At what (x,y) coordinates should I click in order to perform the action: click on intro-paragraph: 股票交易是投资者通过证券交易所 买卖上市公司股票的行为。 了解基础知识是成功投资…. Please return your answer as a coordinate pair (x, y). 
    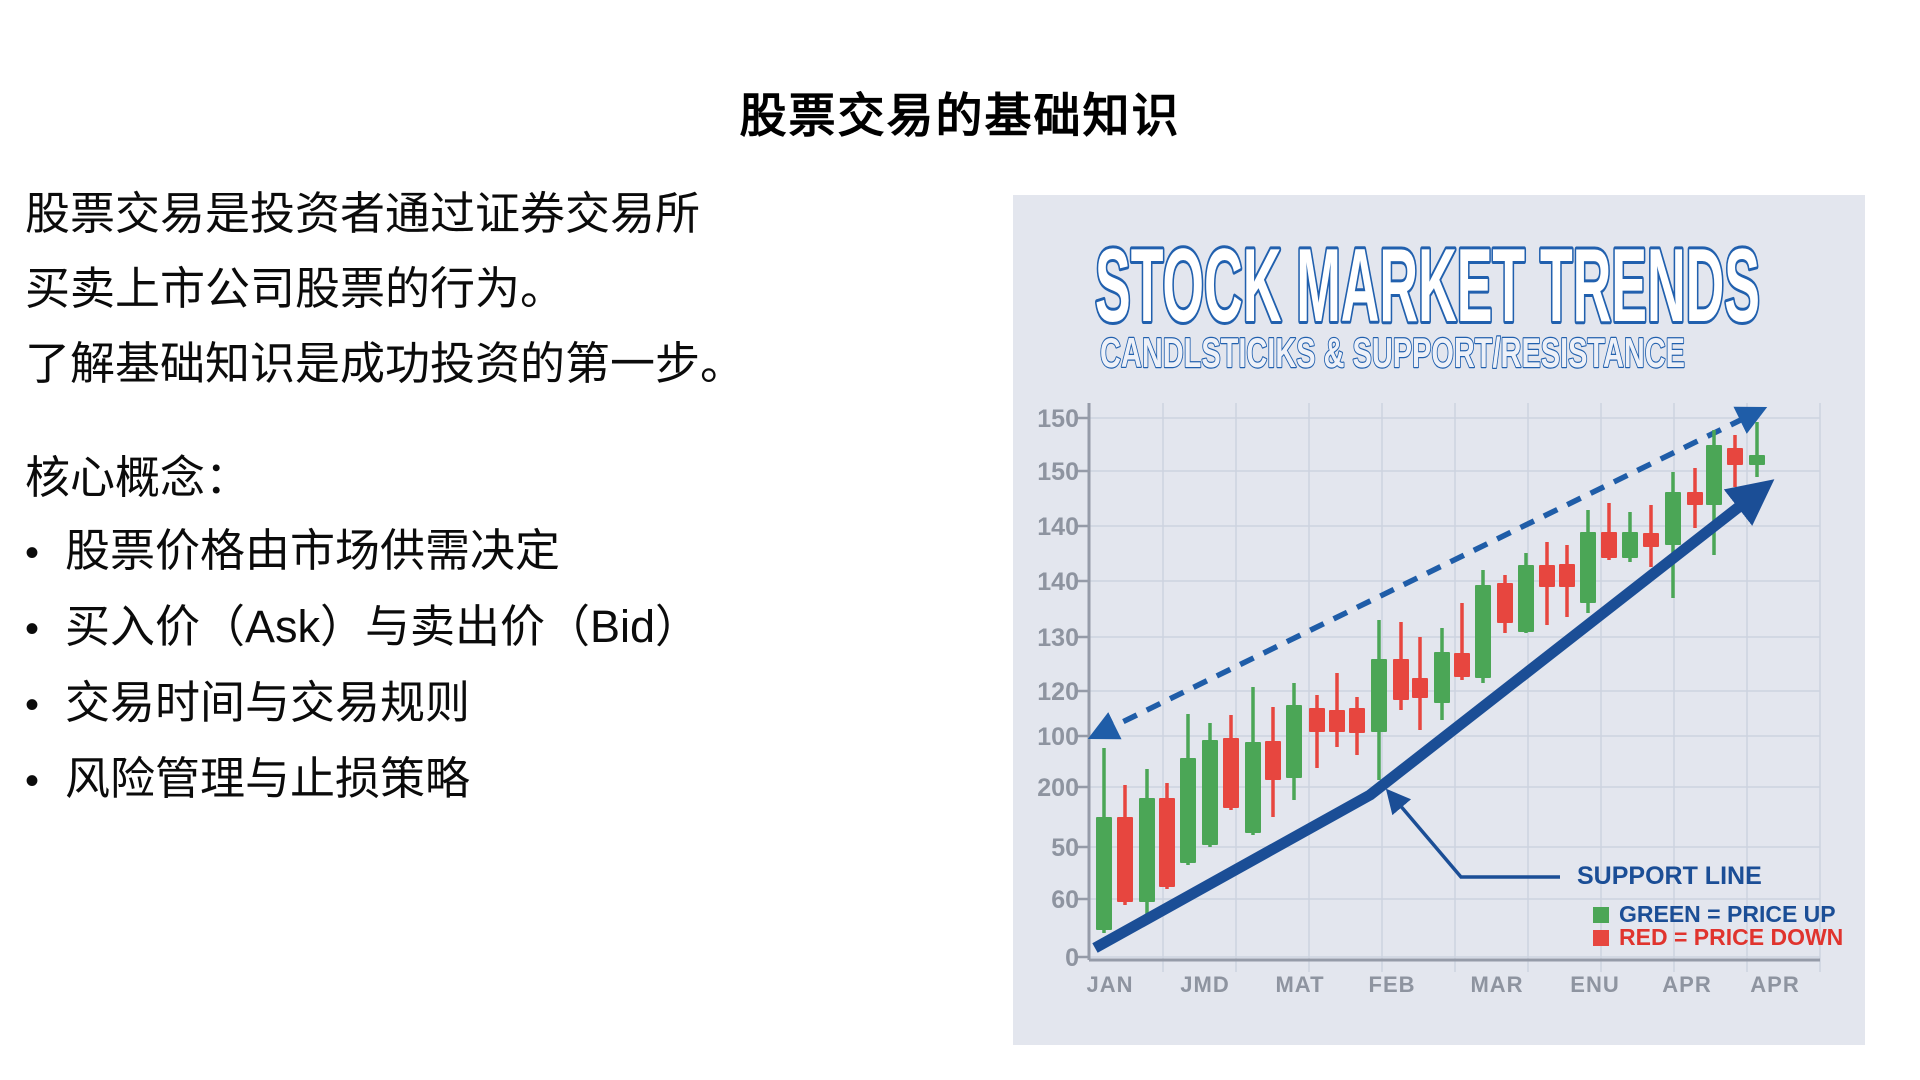
    Looking at the image, I should click on (385, 288).